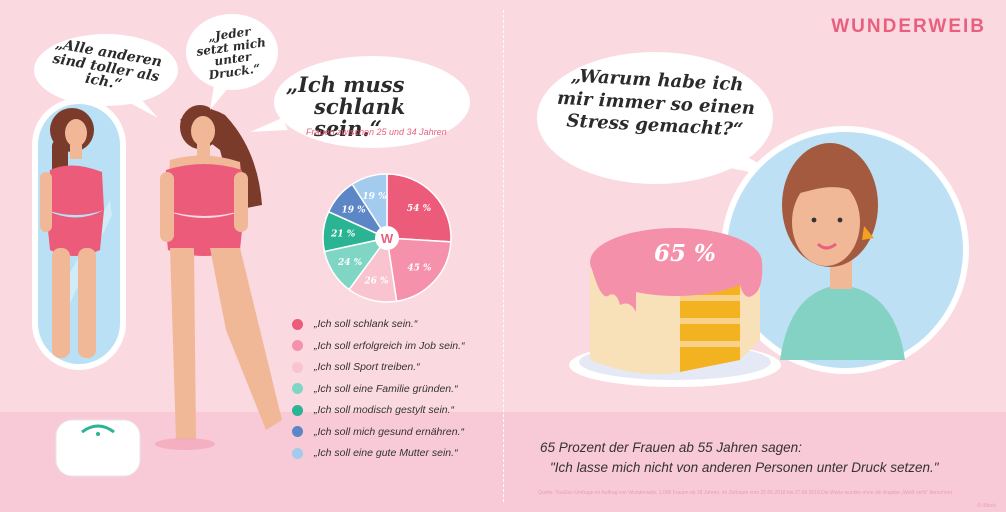 The height and width of the screenshot is (512, 1006). I want to click on bubble-stress, so click(655, 118).